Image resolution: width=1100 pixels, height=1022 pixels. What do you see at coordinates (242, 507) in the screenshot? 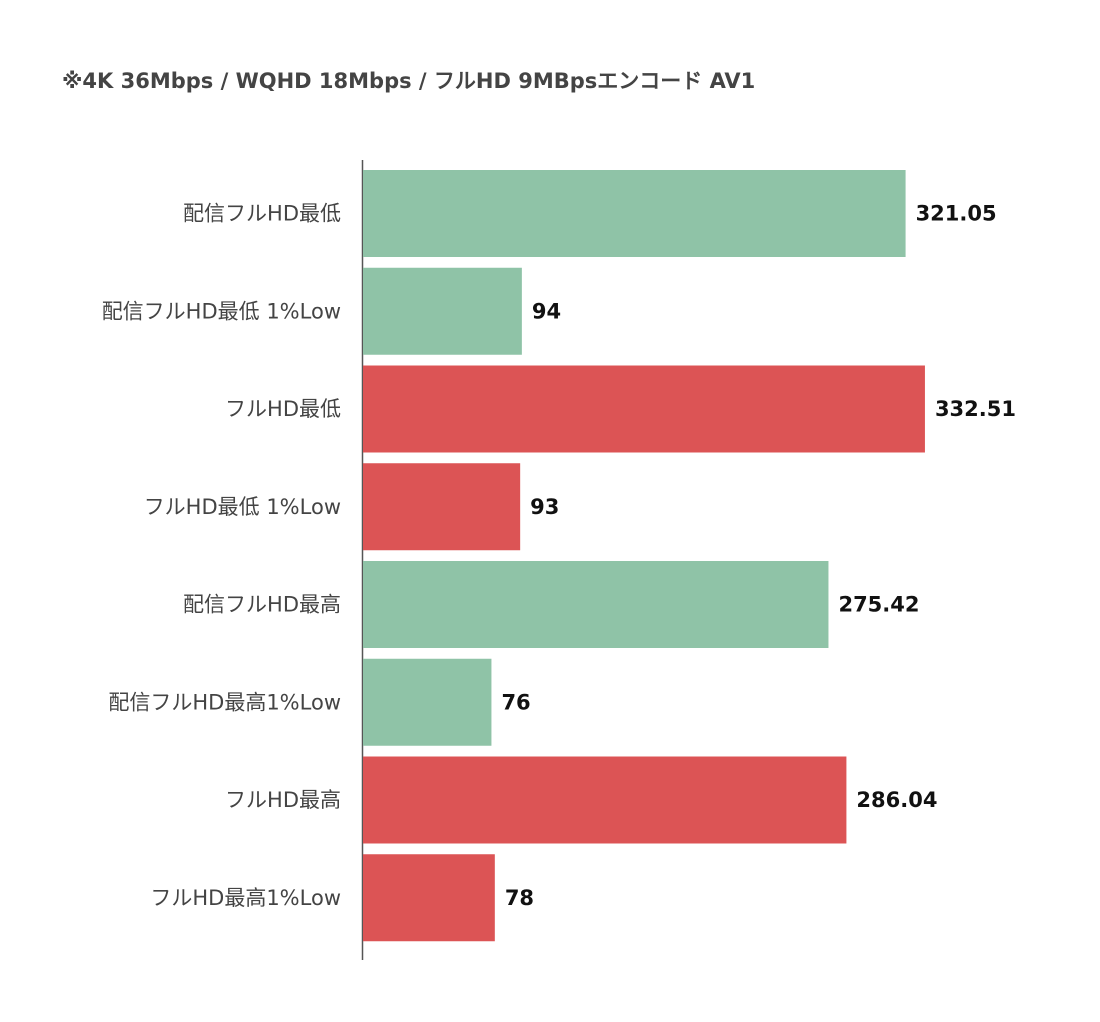
I see `category-label: フルHD最低 1%Low` at bounding box center [242, 507].